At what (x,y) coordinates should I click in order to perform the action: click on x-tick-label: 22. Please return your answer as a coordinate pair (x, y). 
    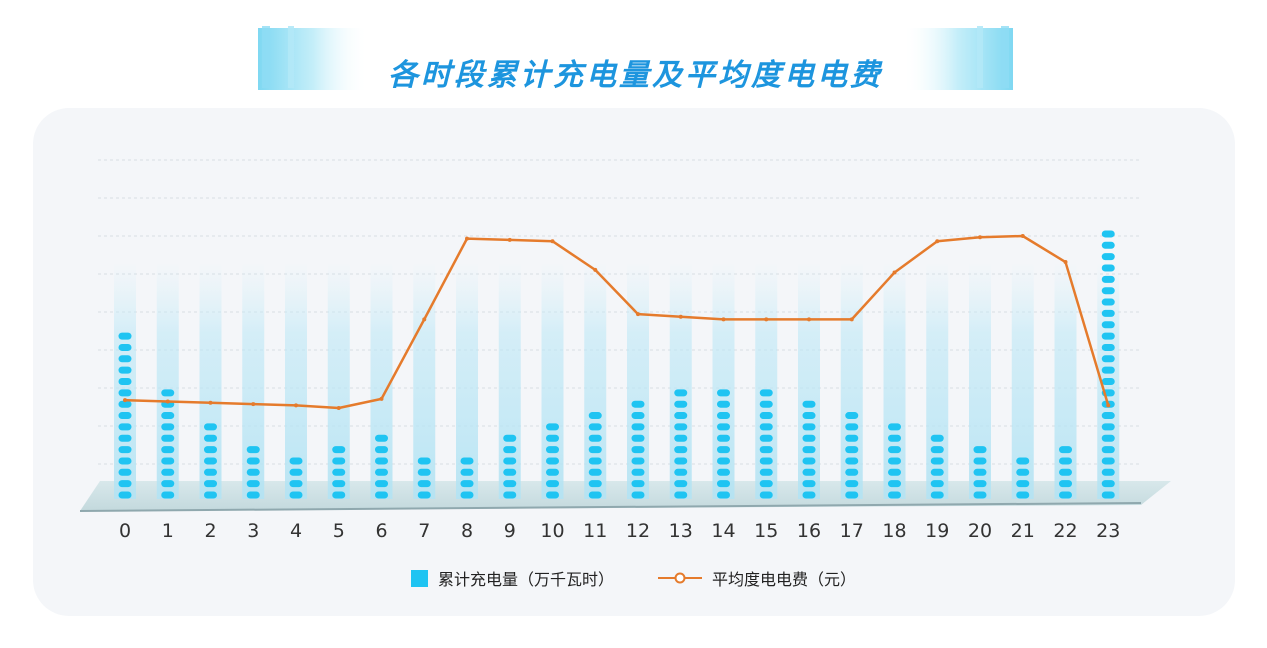
    Looking at the image, I should click on (1065, 531).